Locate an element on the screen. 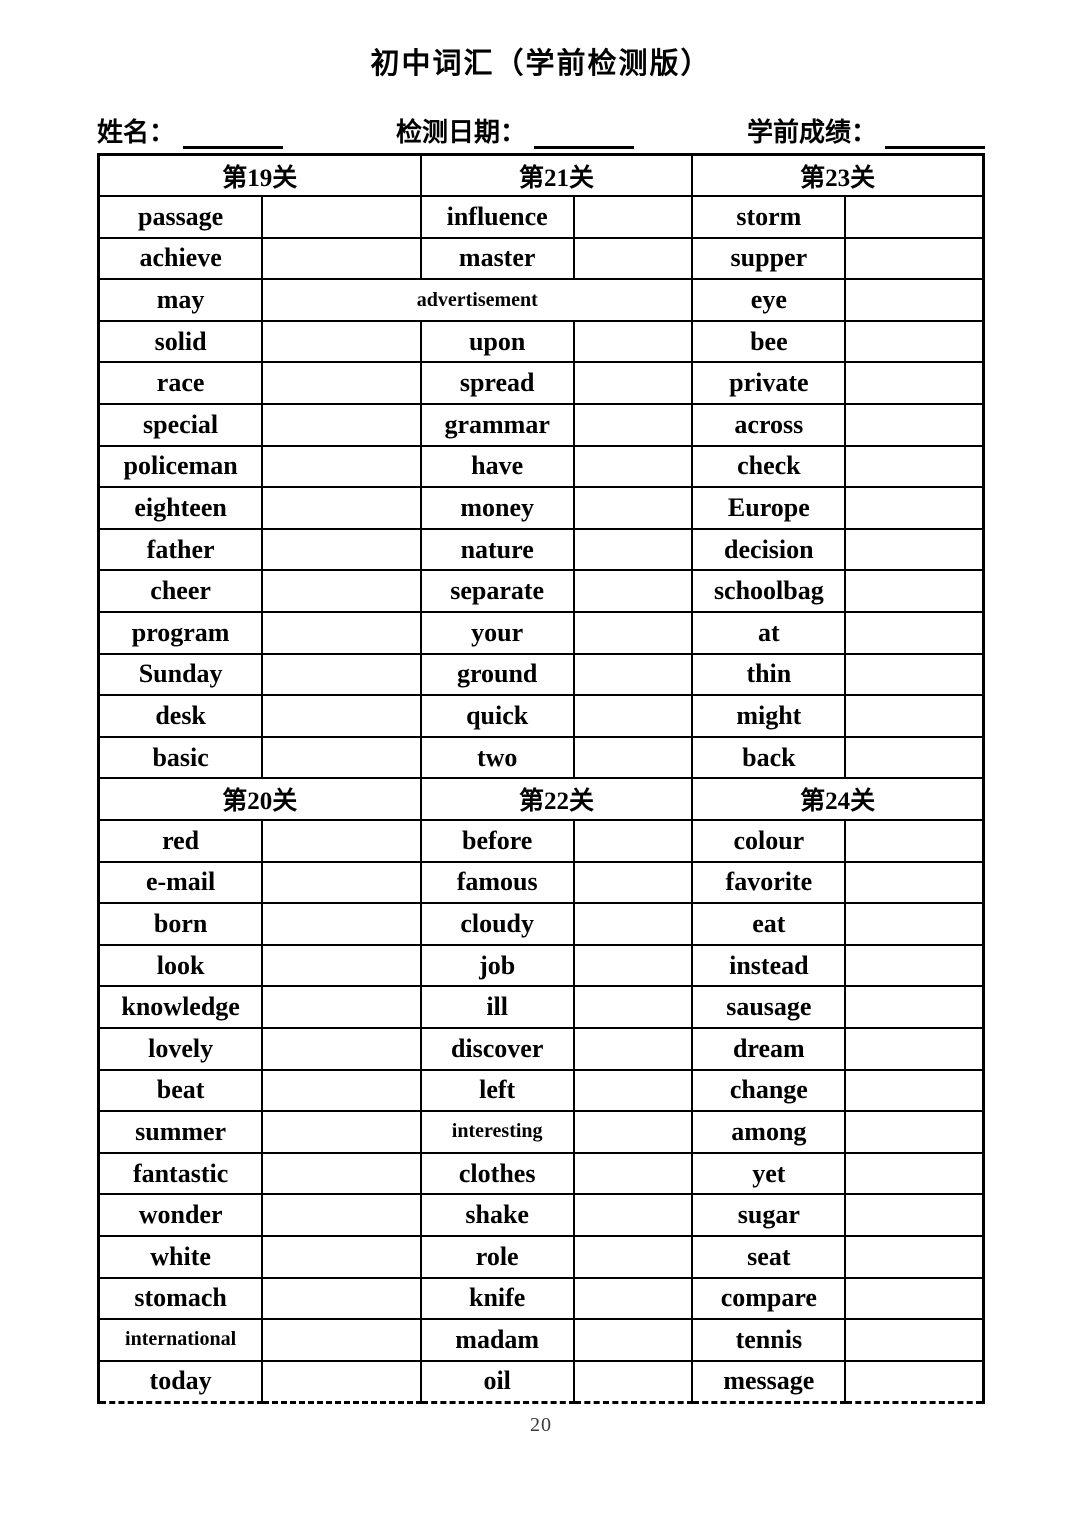 This screenshot has width=1080, height=1527. word-cell: beat is located at coordinates (180, 1090).